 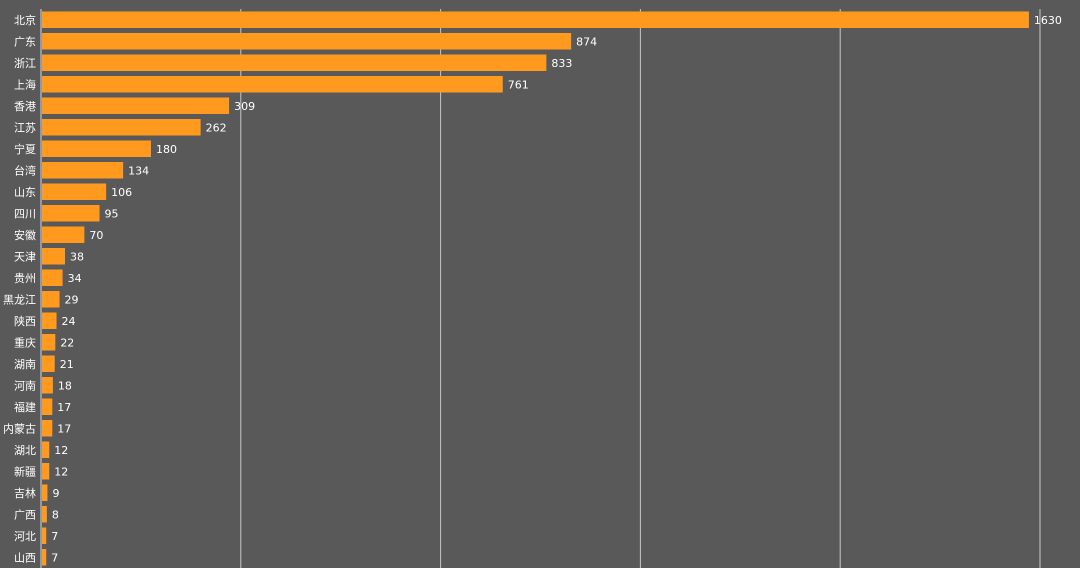 I want to click on category-label: 河南, so click(x=25, y=385).